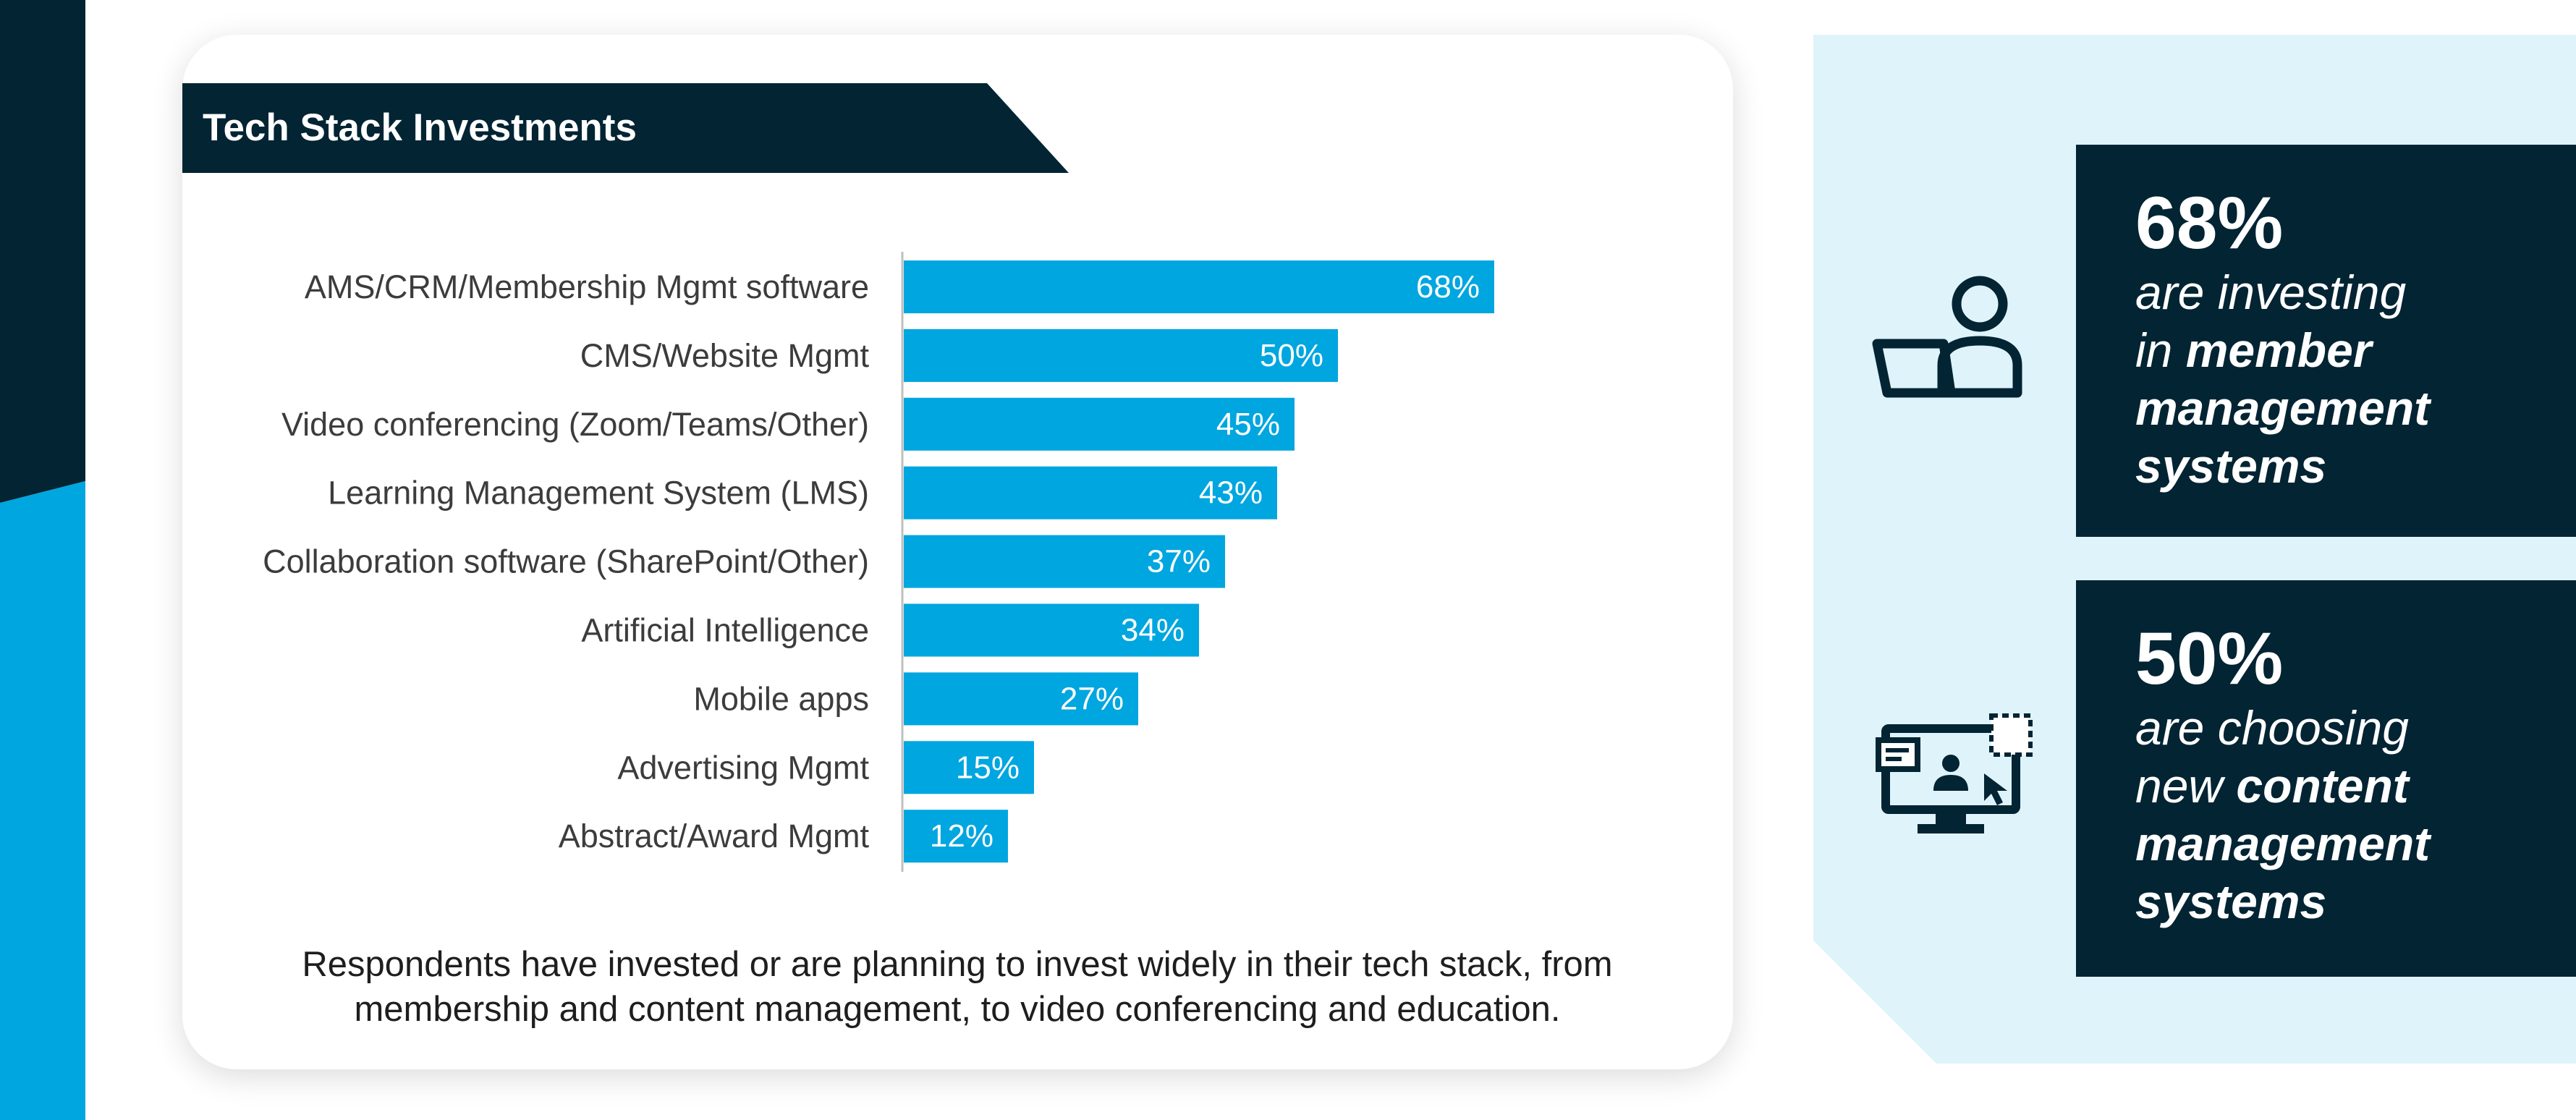 This screenshot has width=2576, height=1120. What do you see at coordinates (2209, 223) in the screenshot?
I see `stat-value: 68%` at bounding box center [2209, 223].